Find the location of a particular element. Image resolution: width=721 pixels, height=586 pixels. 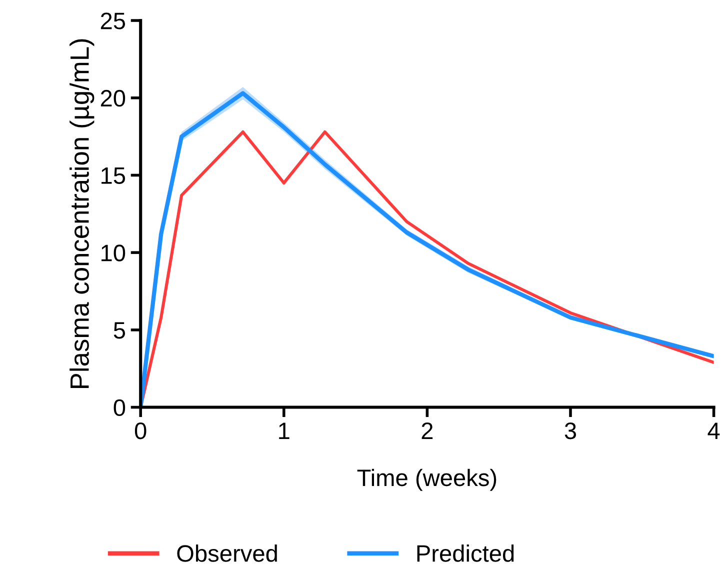

x-tick-label: 1 is located at coordinates (284, 430).